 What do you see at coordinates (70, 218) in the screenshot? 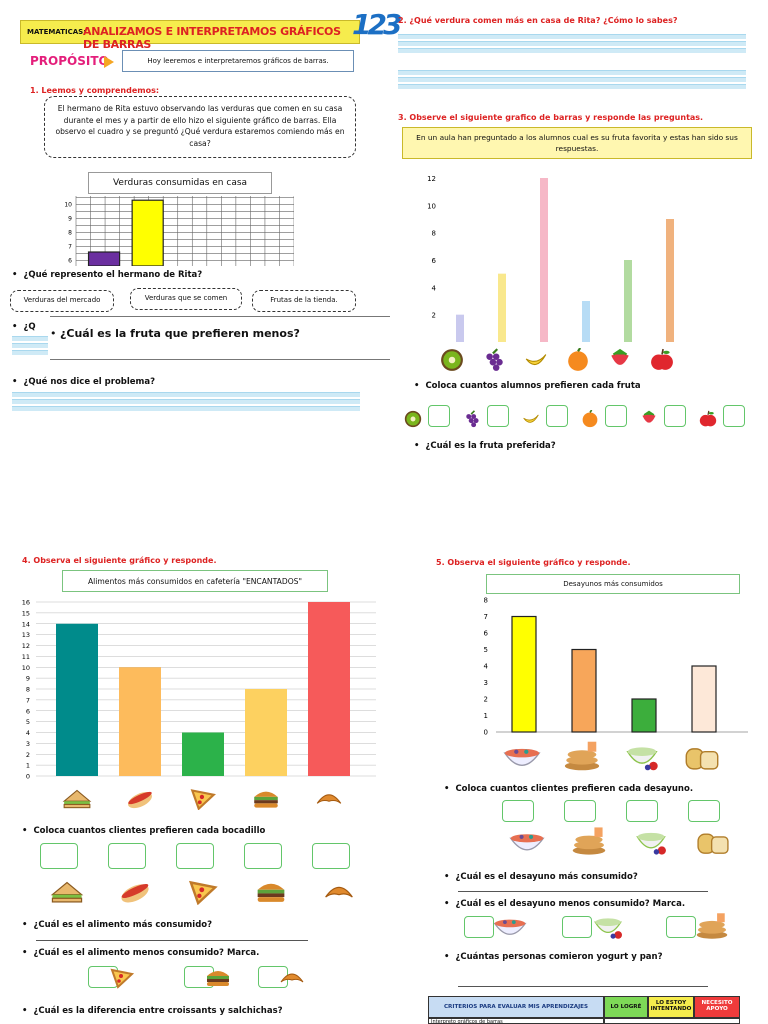
I see `veg-y-tick: 9` at bounding box center [70, 218].